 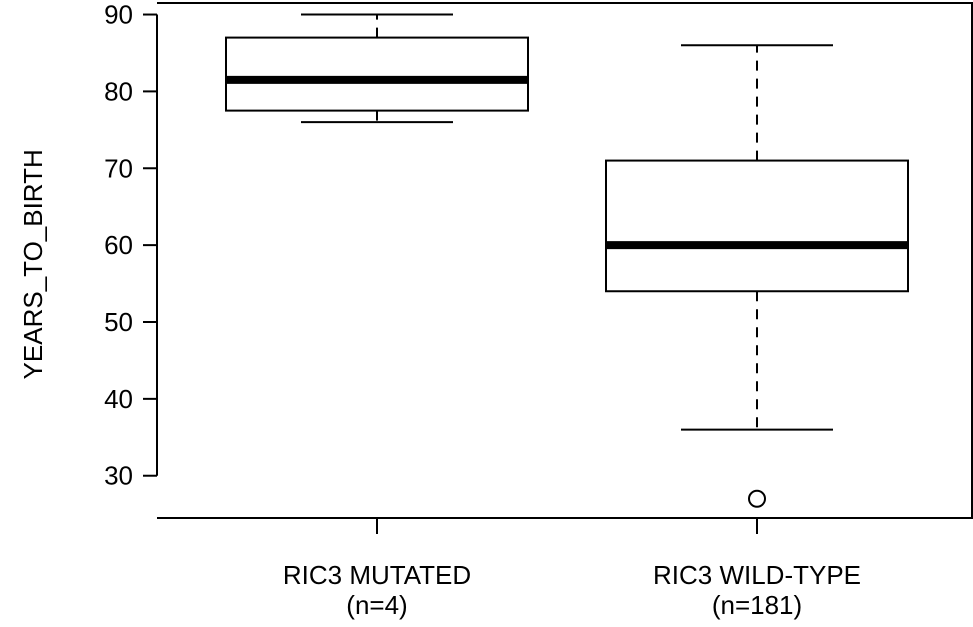 I want to click on y-tick-label: 70, so click(x=118, y=168).